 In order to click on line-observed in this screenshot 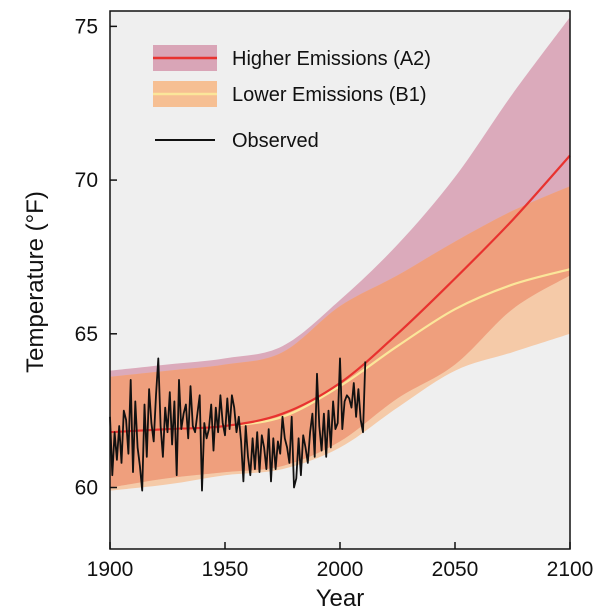, I will do `click(238, 424)`.